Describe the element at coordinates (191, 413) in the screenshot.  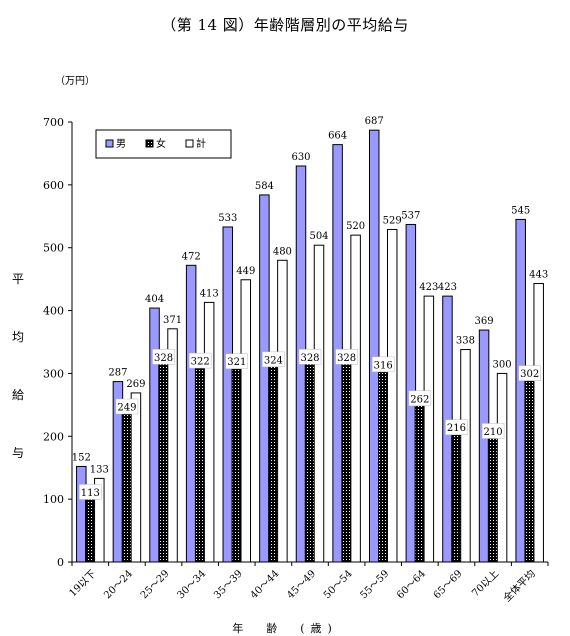
I see `bar-男-30～34` at that location.